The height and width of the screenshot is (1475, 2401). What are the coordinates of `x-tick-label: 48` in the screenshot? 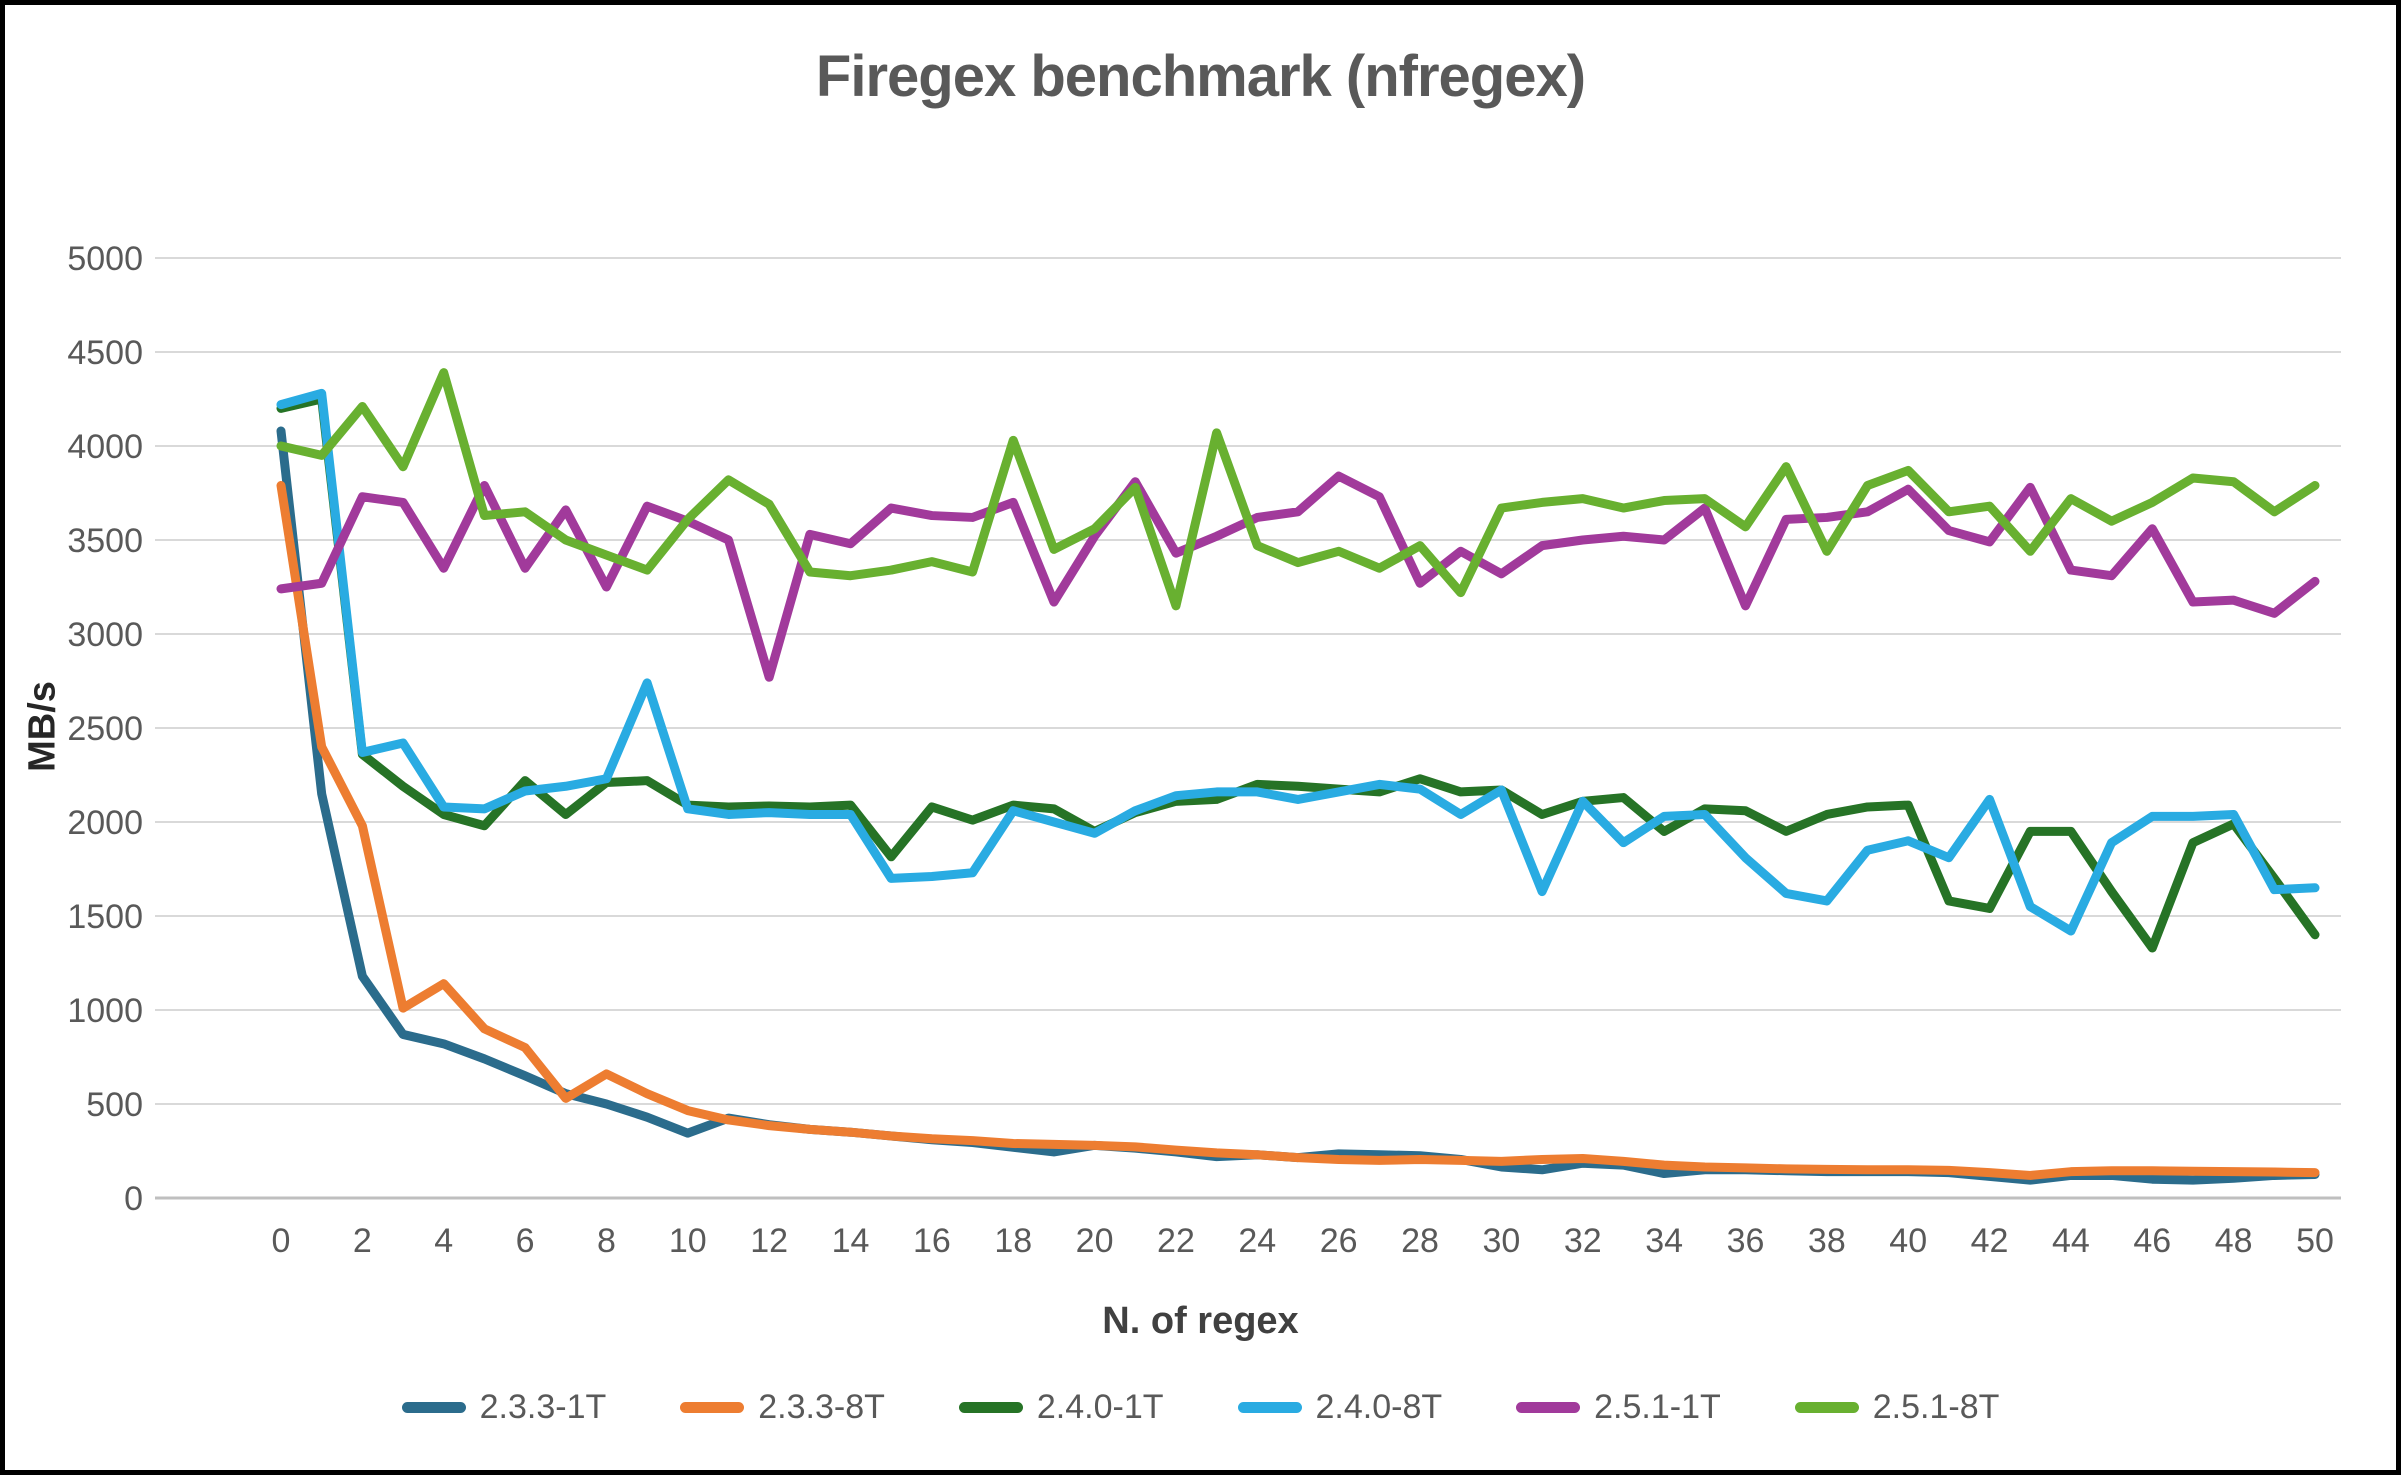 It's located at (2234, 1241).